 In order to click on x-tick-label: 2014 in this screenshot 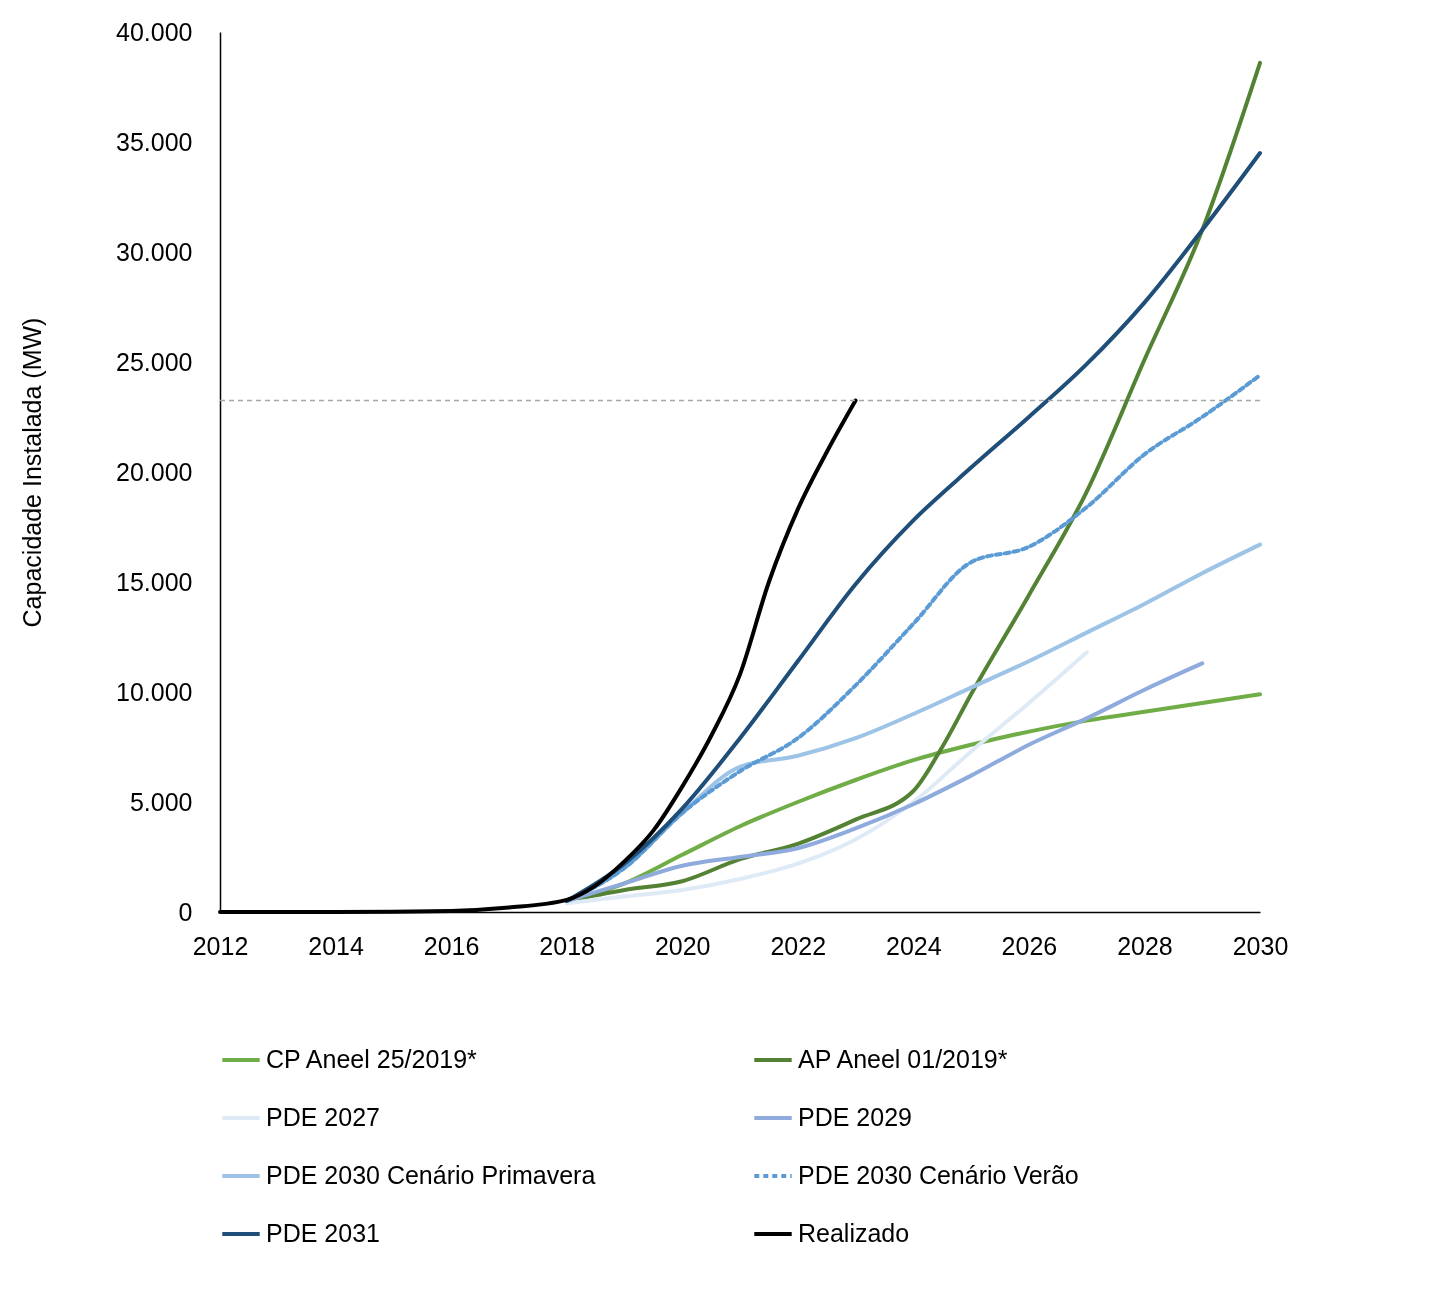, I will do `click(336, 945)`.